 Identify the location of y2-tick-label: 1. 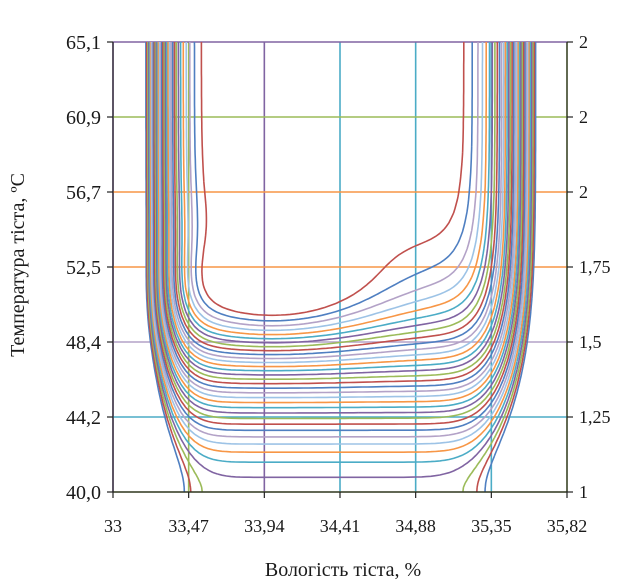
(583, 492).